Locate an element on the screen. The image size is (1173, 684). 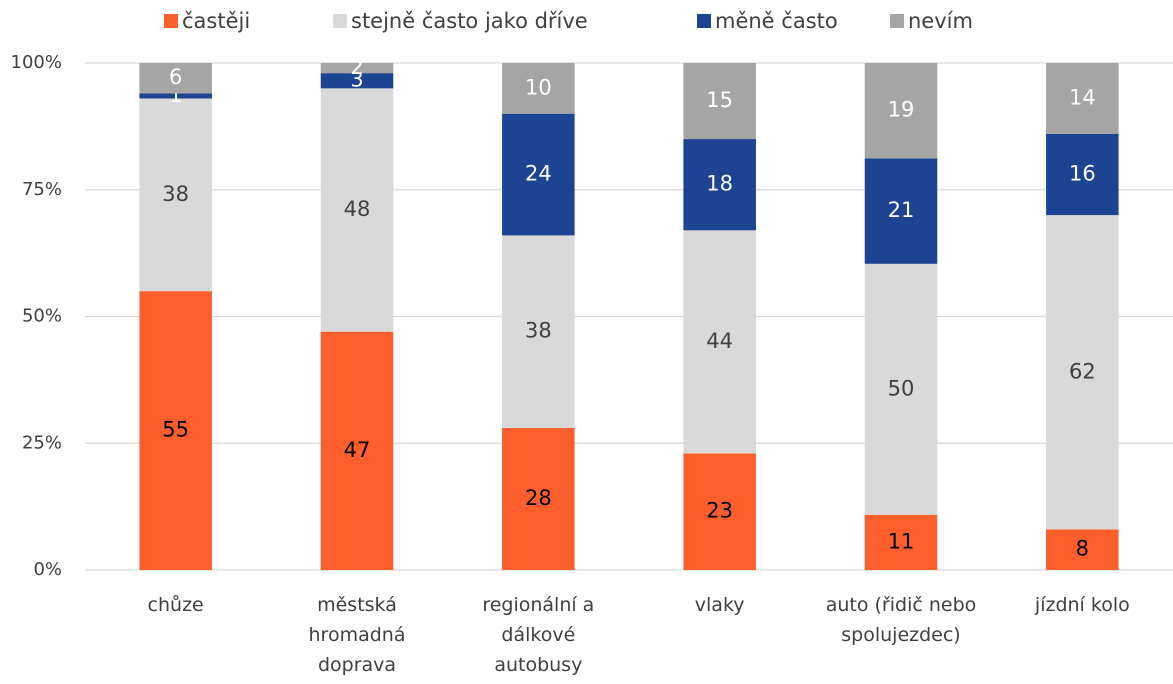
data-label: 48 is located at coordinates (357, 209).